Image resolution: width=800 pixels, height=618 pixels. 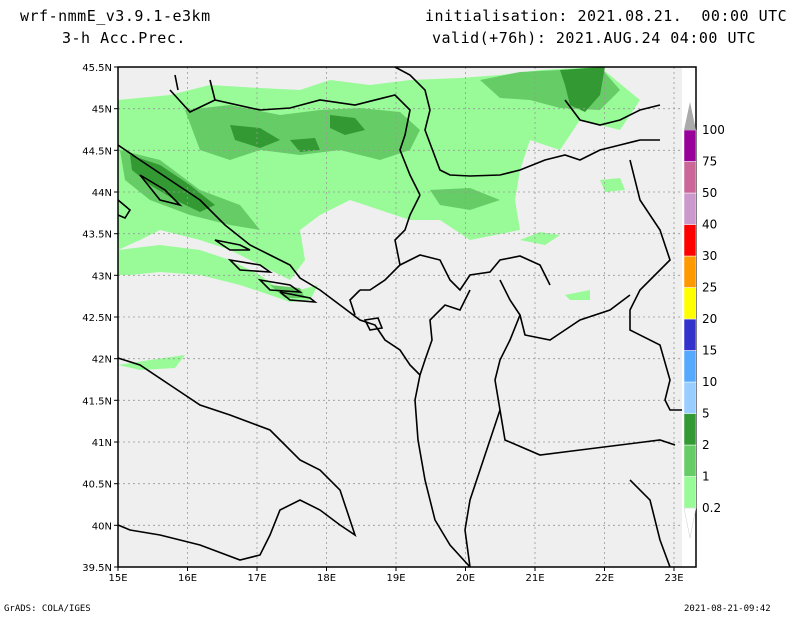 What do you see at coordinates (97, 318) in the screenshot?
I see `lat-label: 42.5N` at bounding box center [97, 318].